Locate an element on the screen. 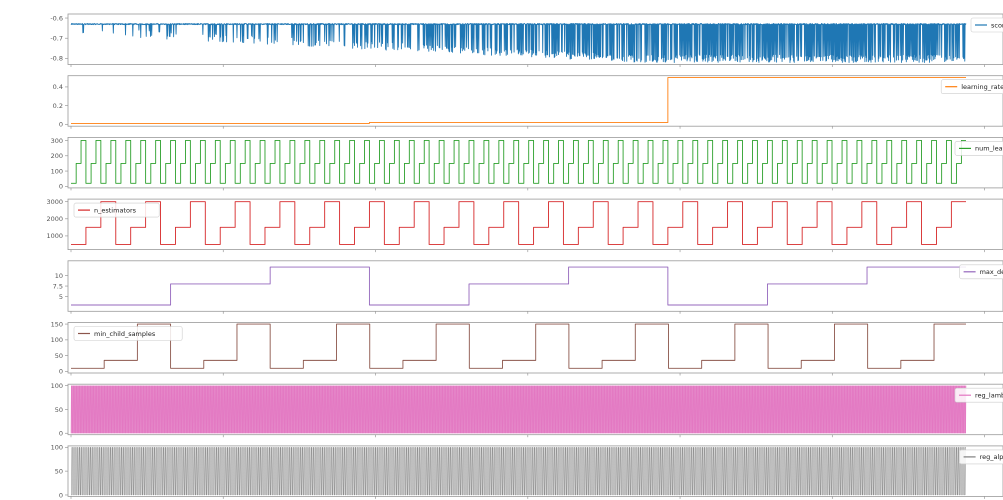 Image resolution: width=1003 pixels, height=500 pixels. series-line-score is located at coordinates (518, 43).